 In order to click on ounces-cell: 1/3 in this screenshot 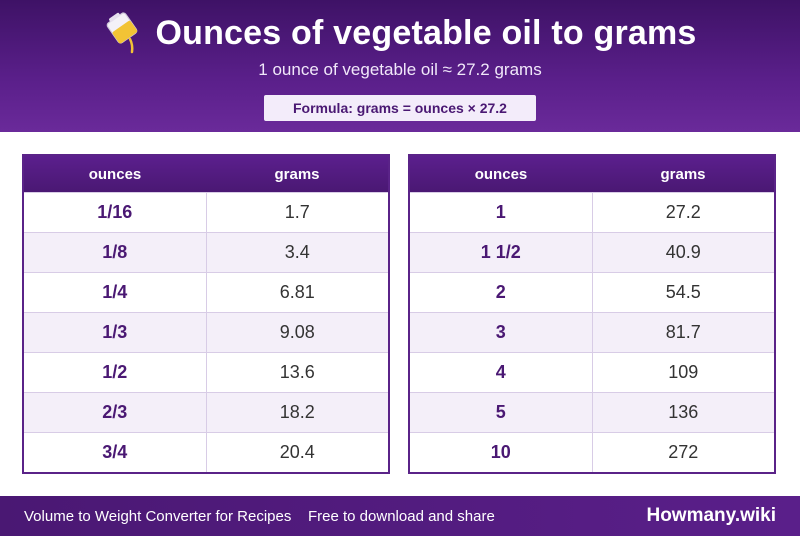, I will do `click(115, 332)`.